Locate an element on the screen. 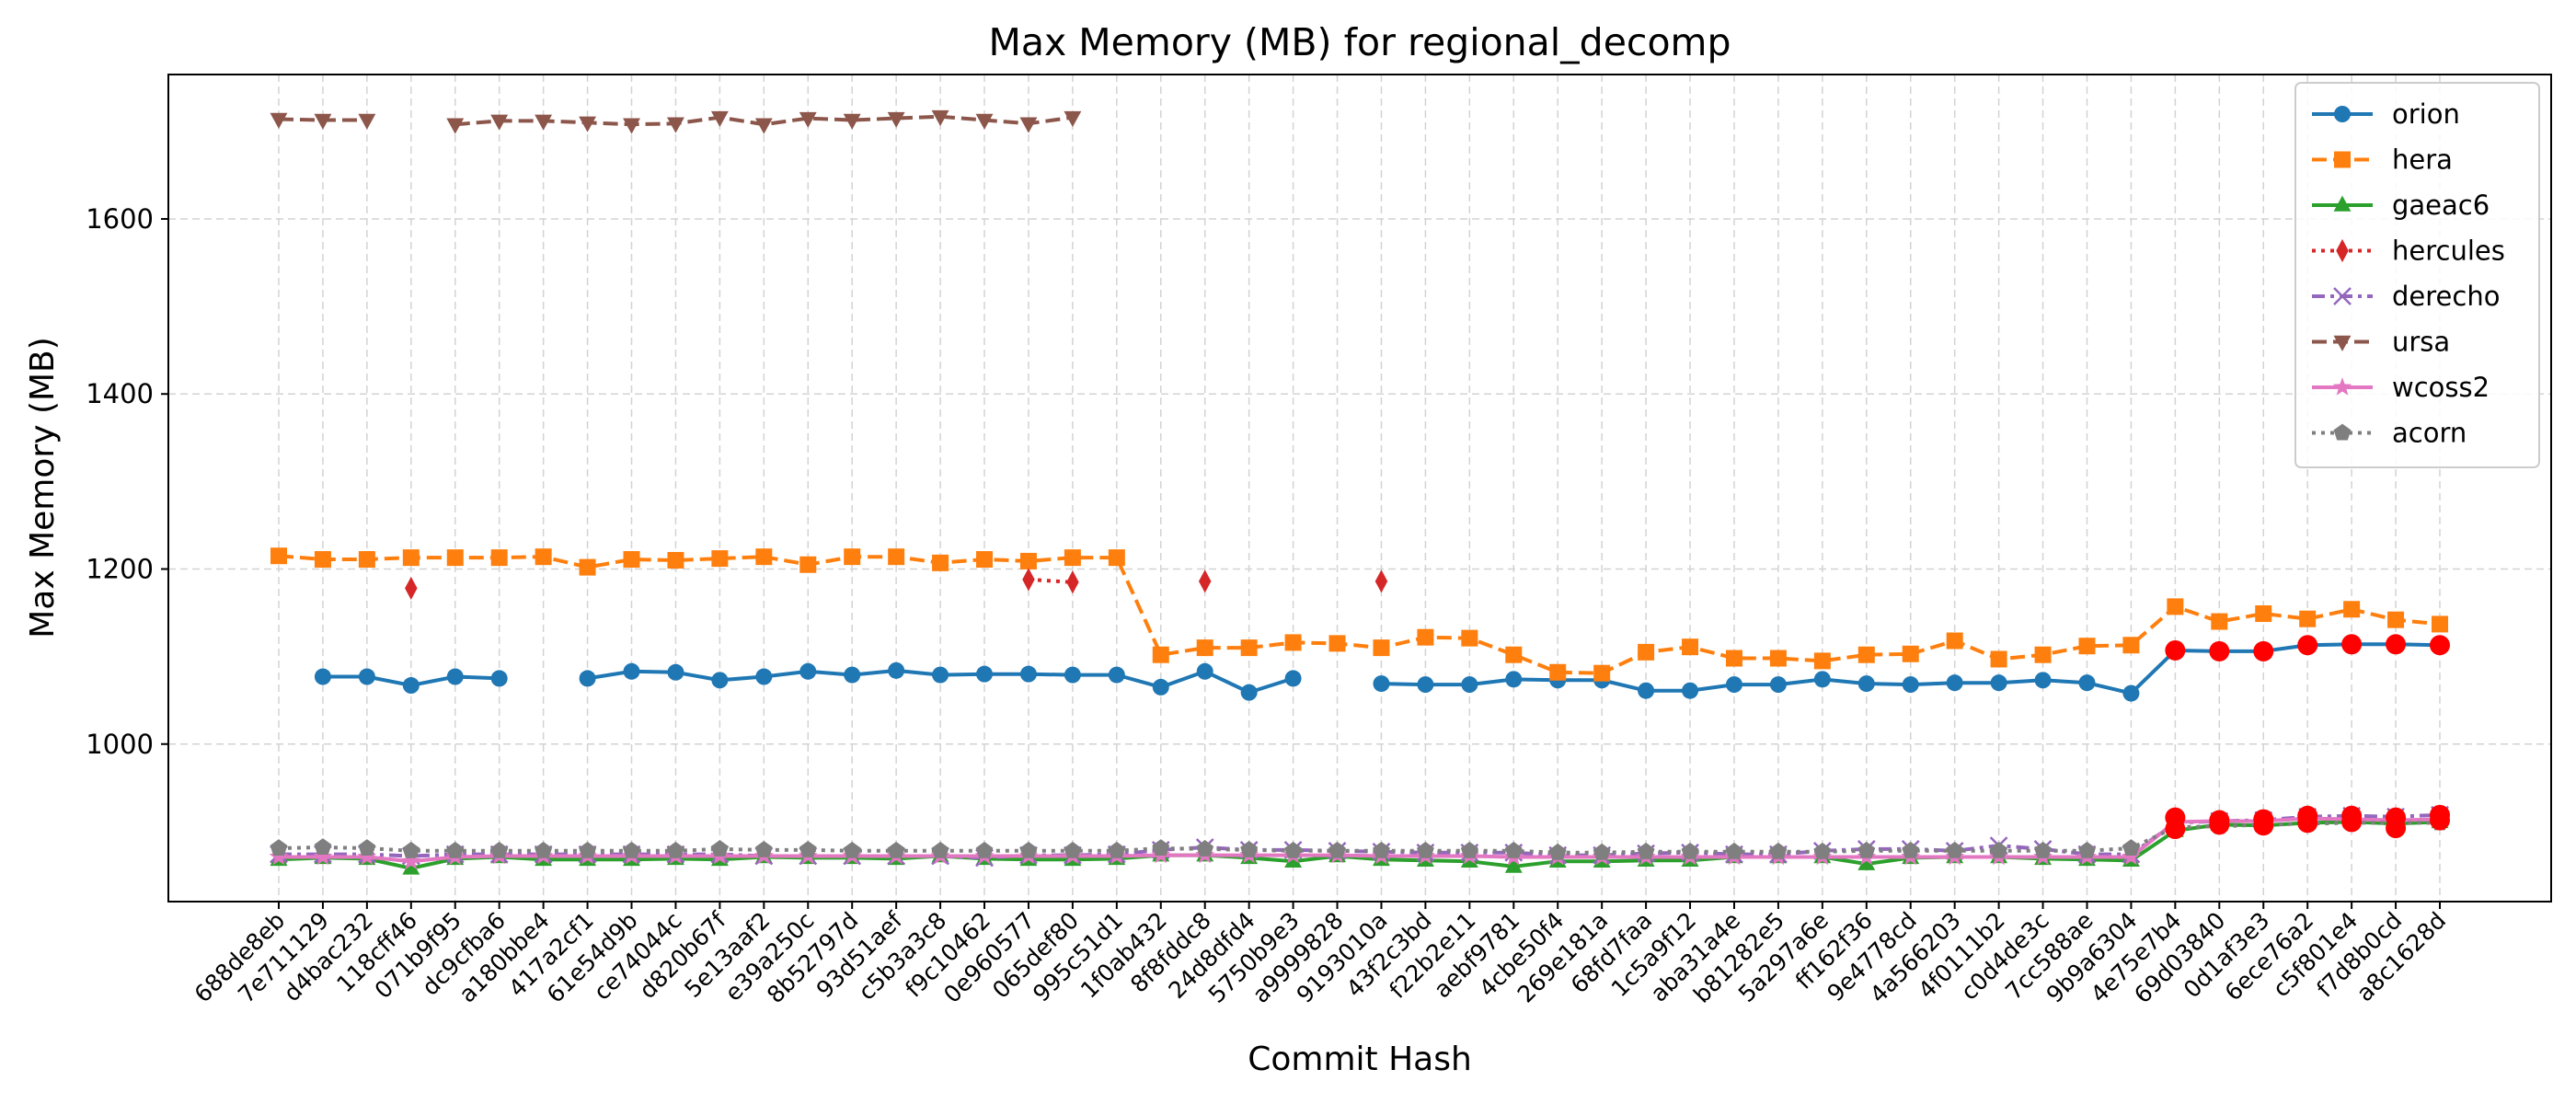  legend-item-hera: hera is located at coordinates (2382, 160).